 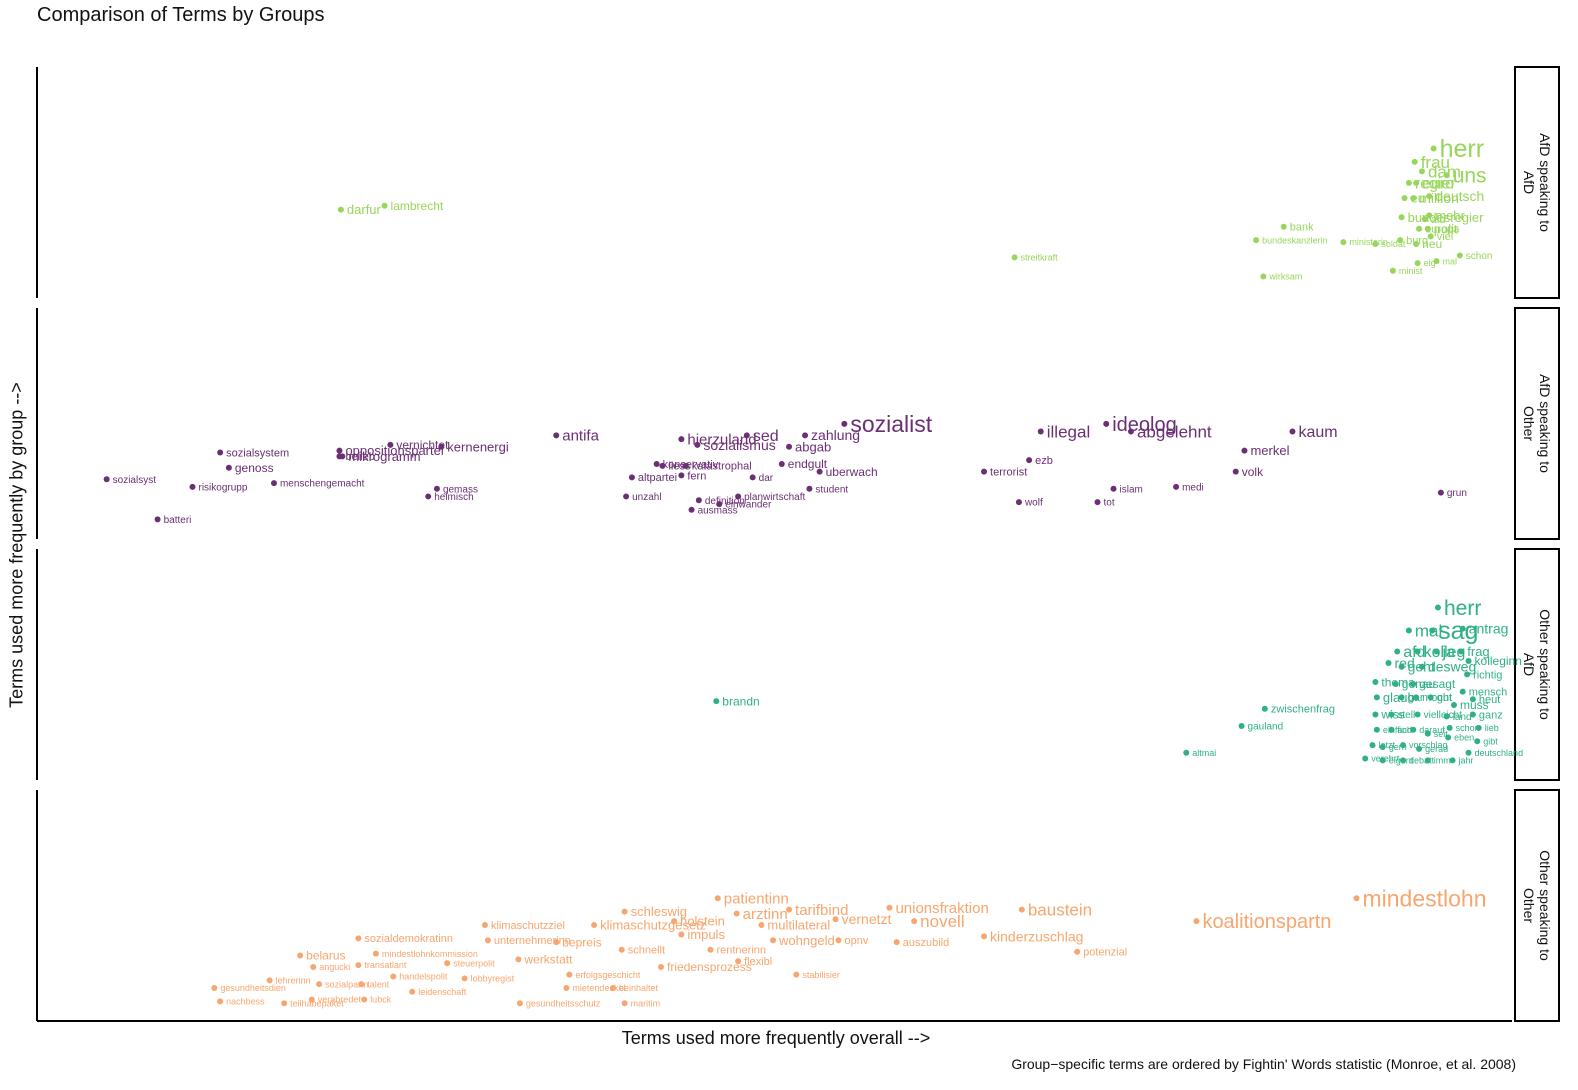 What do you see at coordinates (1489, 700) in the screenshot?
I see `term-label: heut` at bounding box center [1489, 700].